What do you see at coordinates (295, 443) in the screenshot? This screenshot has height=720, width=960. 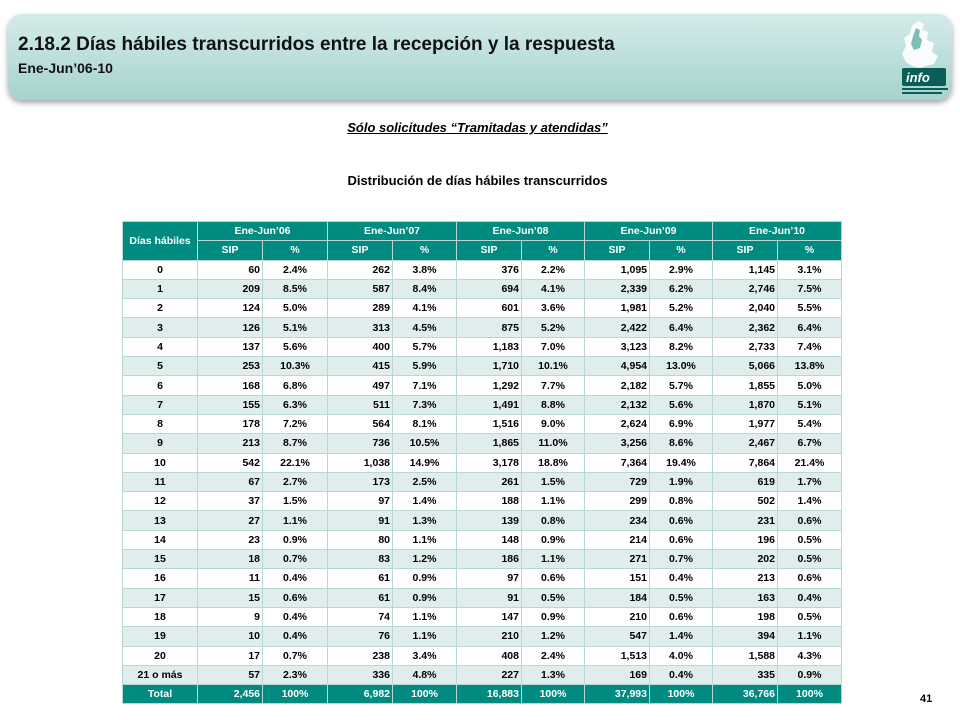 I see `percent-cell: 8.7%` at bounding box center [295, 443].